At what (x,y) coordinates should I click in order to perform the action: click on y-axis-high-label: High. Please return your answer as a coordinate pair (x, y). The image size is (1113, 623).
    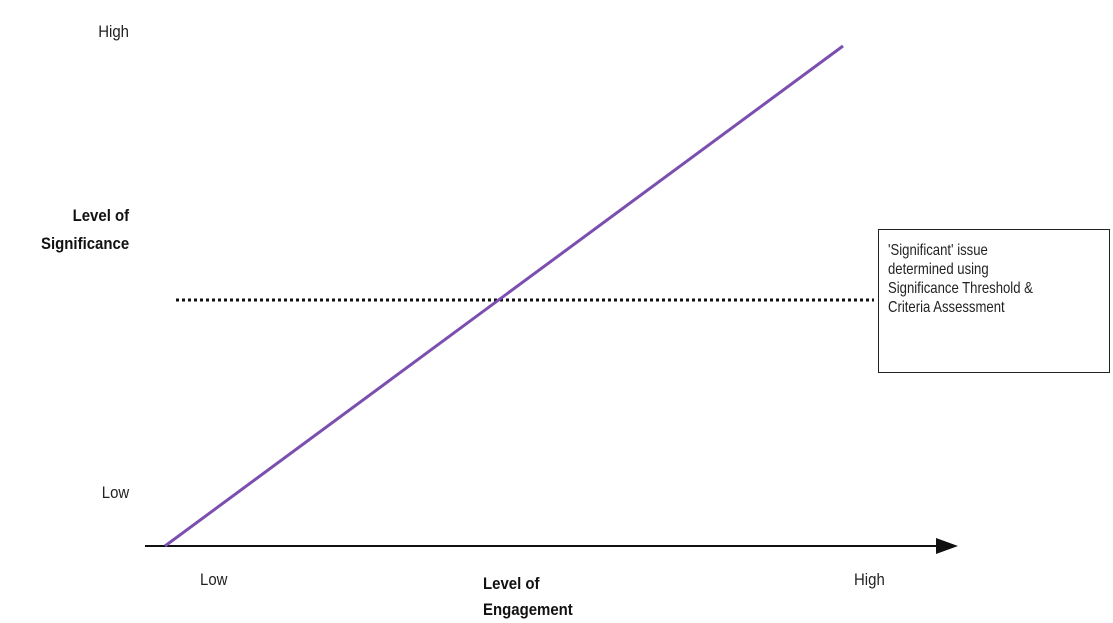
    Looking at the image, I should click on (113, 31).